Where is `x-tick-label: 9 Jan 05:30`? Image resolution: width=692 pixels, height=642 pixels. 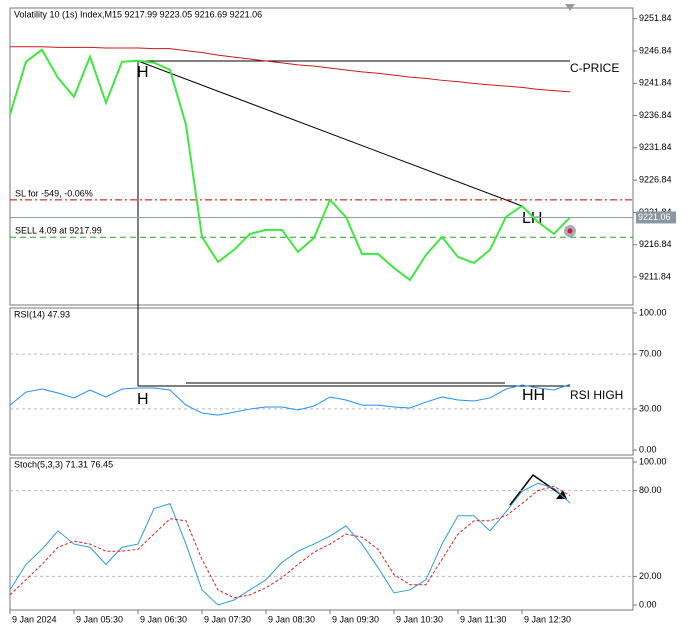 x-tick-label: 9 Jan 05:30 is located at coordinates (99, 619).